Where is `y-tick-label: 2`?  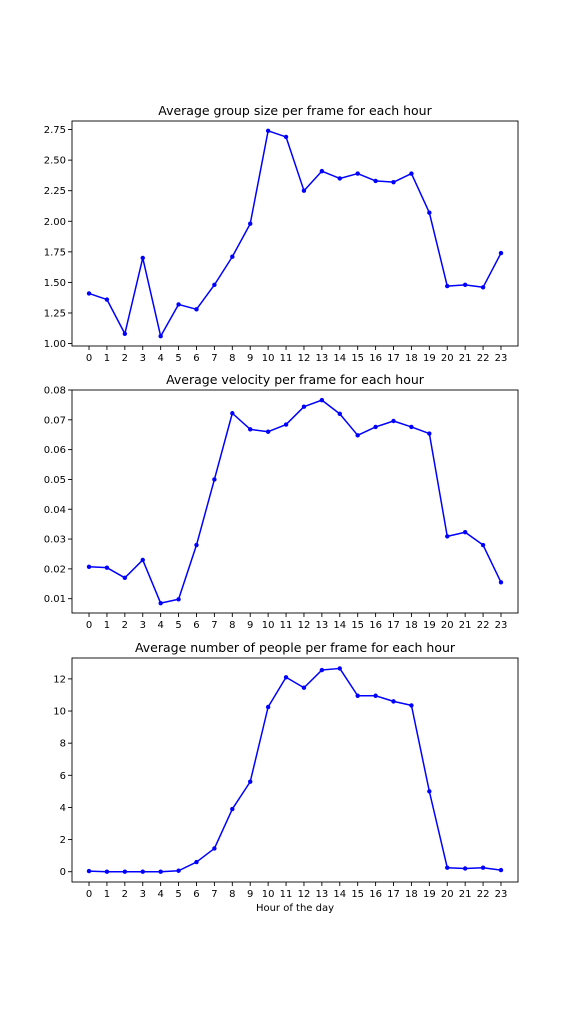 y-tick-label: 2 is located at coordinates (63, 840).